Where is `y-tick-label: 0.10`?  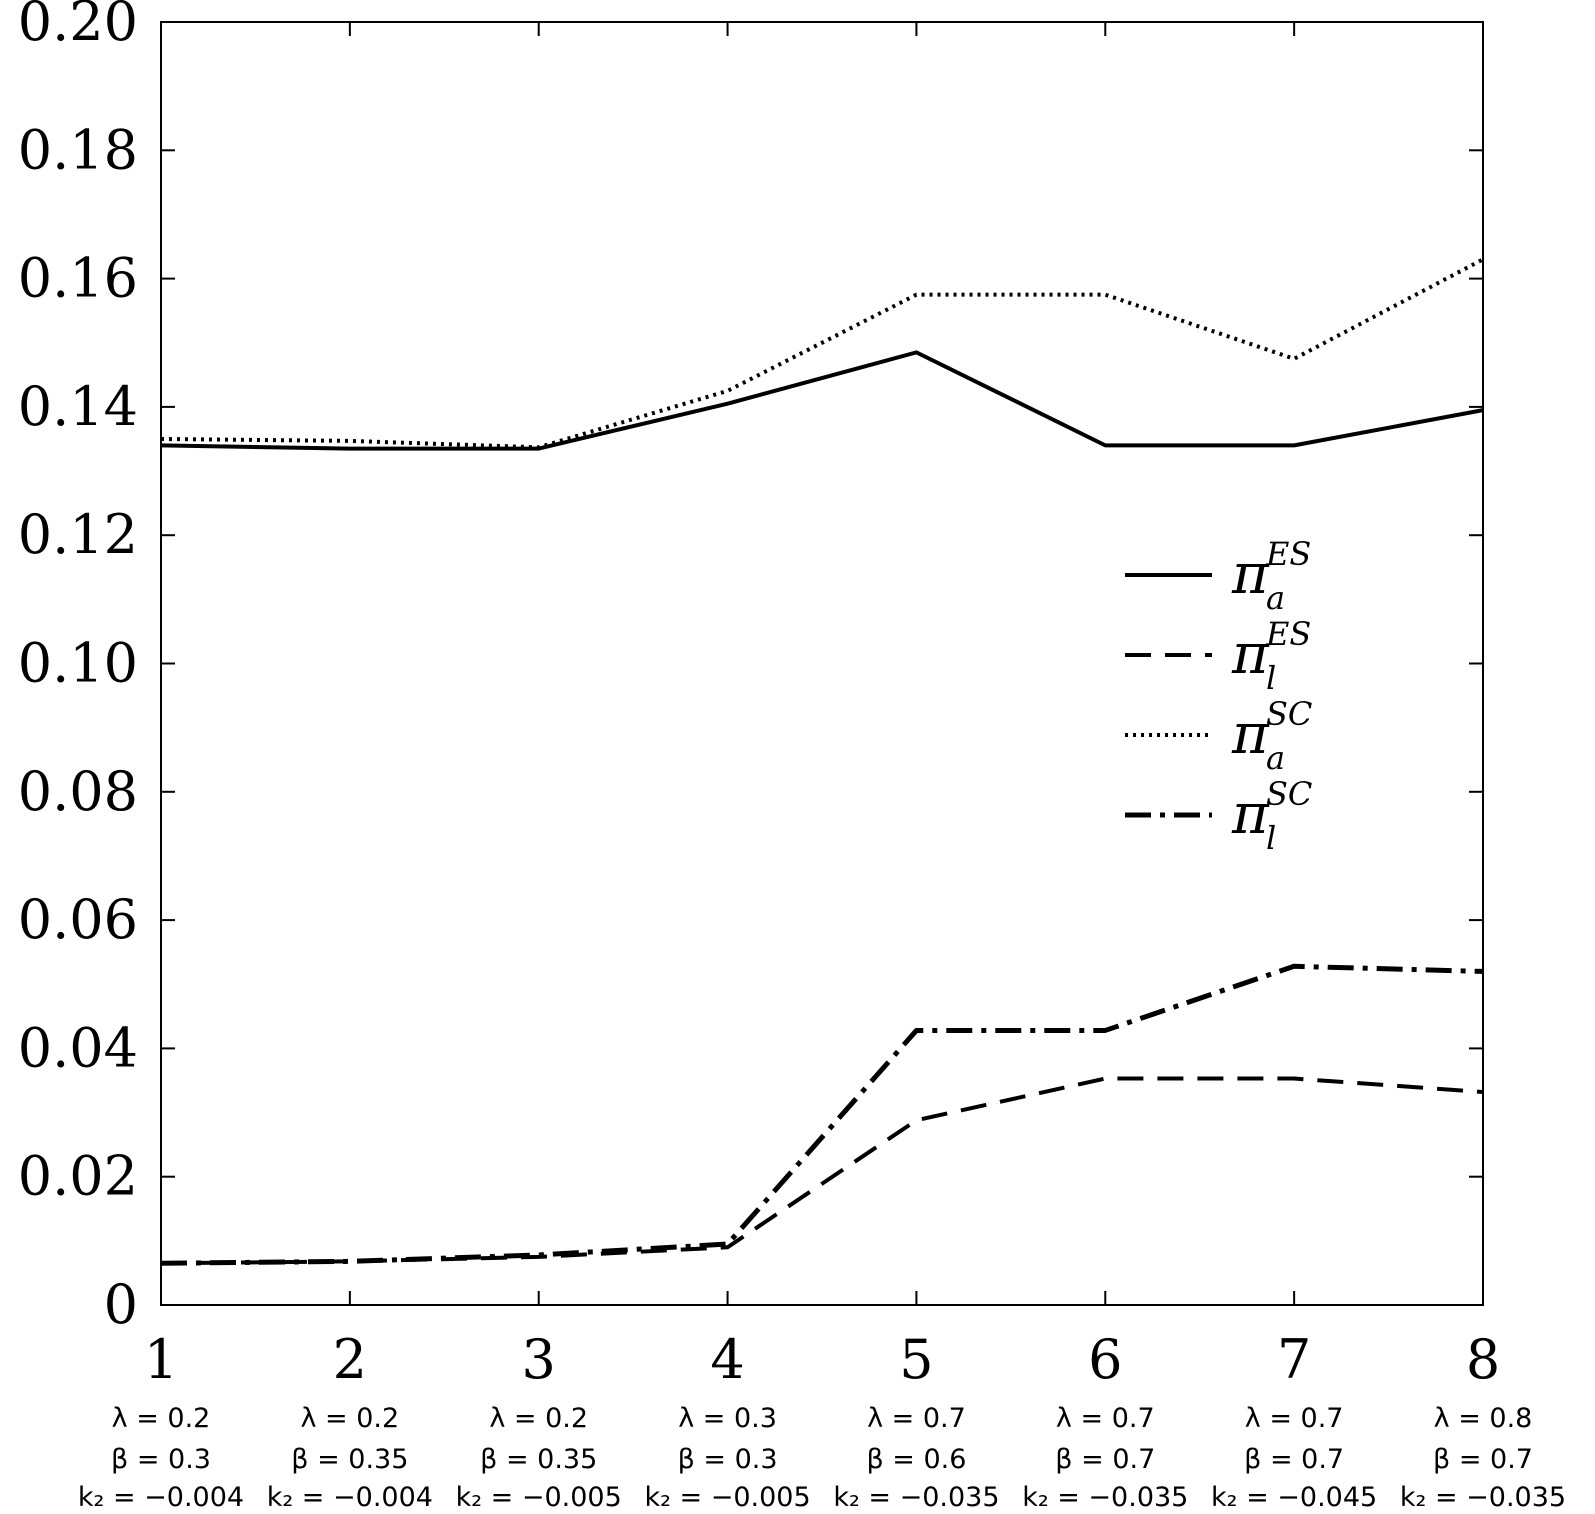
y-tick-label: 0.10 is located at coordinates (78, 663).